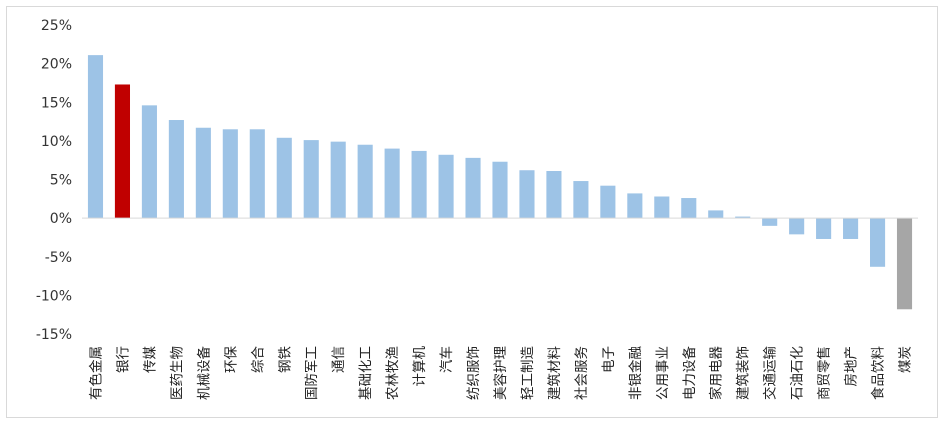 The height and width of the screenshot is (426, 946). What do you see at coordinates (177, 373) in the screenshot?
I see `x-tick-label: 医药生物` at bounding box center [177, 373].